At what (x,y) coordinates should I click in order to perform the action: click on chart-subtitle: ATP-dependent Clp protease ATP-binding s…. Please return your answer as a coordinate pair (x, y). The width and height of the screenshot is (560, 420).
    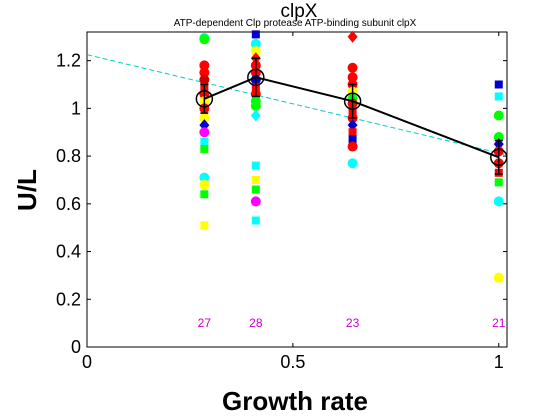
    Looking at the image, I should click on (295, 23).